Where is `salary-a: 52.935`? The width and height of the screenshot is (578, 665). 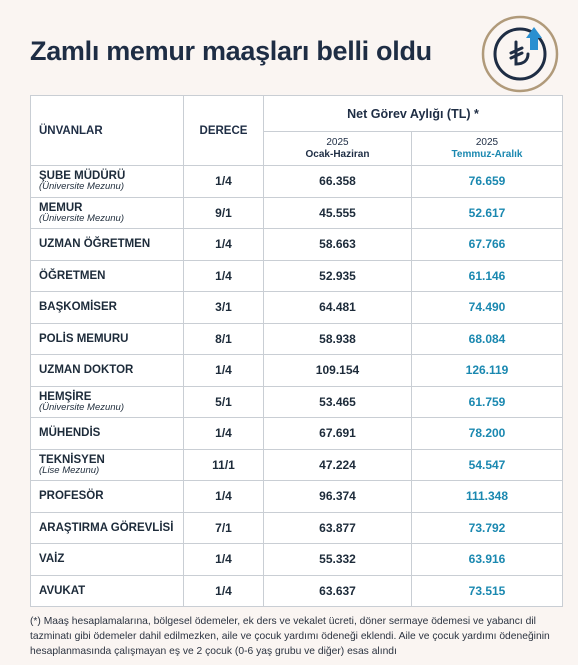
salary-a: 52.935 is located at coordinates (337, 275).